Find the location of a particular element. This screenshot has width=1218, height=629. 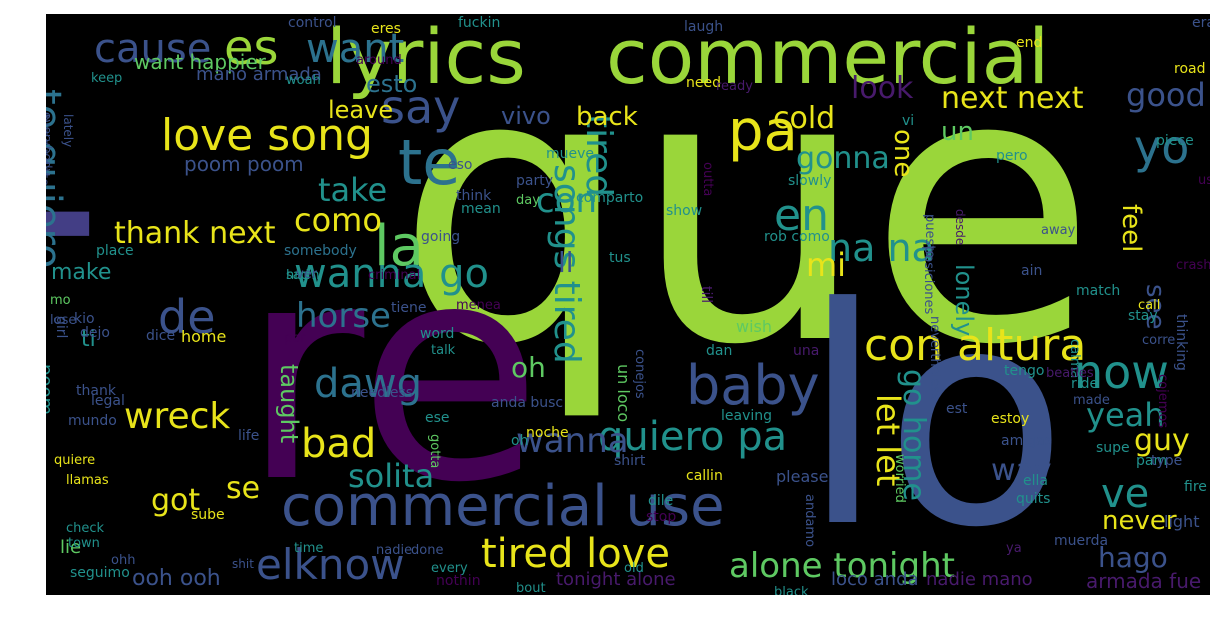

cloud-word: menea is located at coordinates (478, 305).